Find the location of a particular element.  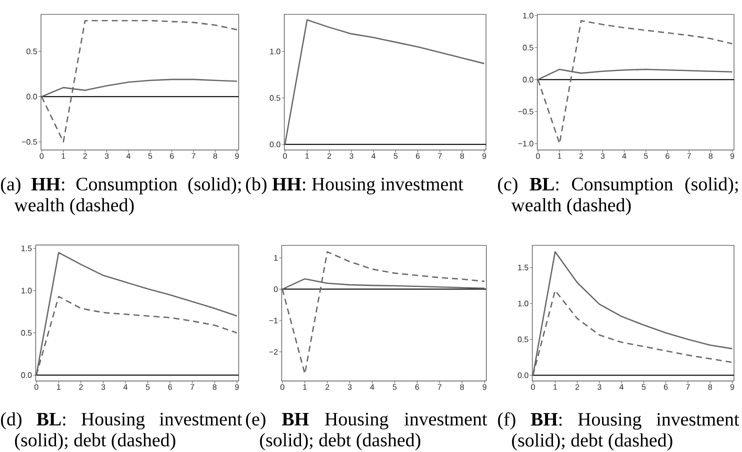

text: (a) HH: Consumption (solid); wealth (dashed) is located at coordinates (121, 196).